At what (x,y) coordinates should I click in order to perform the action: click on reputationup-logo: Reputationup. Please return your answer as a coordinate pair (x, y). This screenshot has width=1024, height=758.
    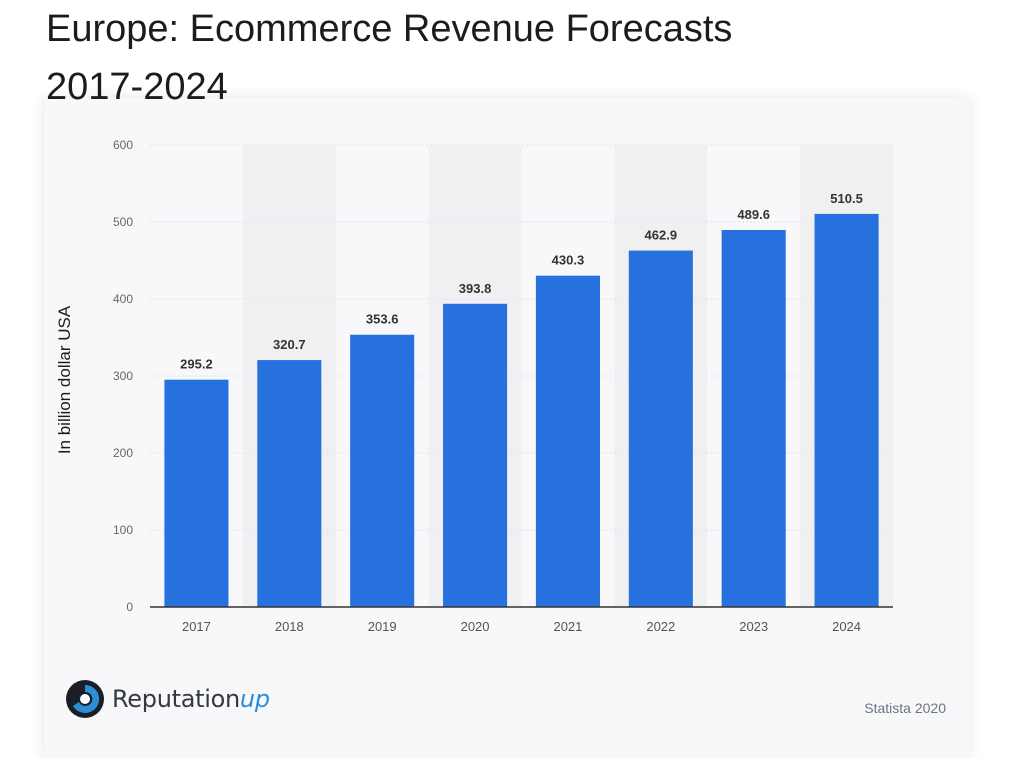
    Looking at the image, I should click on (167, 699).